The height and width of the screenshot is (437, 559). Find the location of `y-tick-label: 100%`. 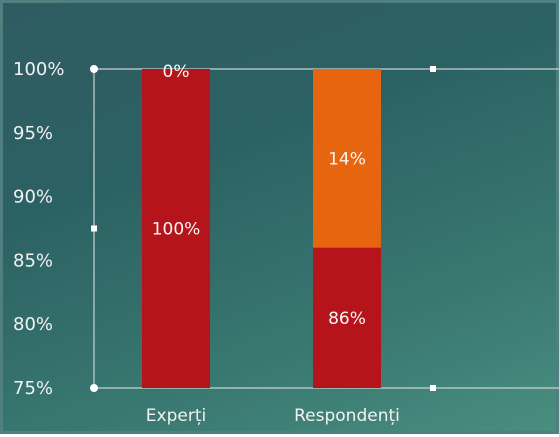

y-tick-label: 100% is located at coordinates (38, 69).